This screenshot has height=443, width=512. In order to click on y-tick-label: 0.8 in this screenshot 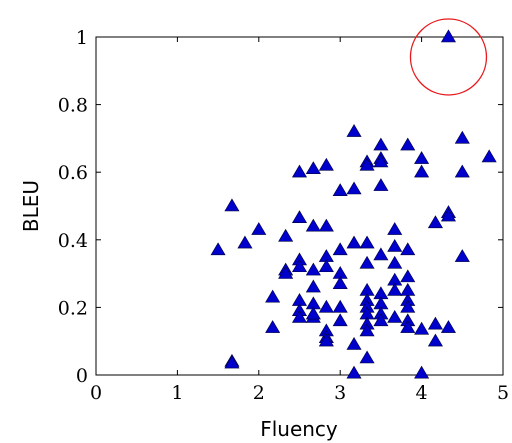, I will do `click(73, 106)`.